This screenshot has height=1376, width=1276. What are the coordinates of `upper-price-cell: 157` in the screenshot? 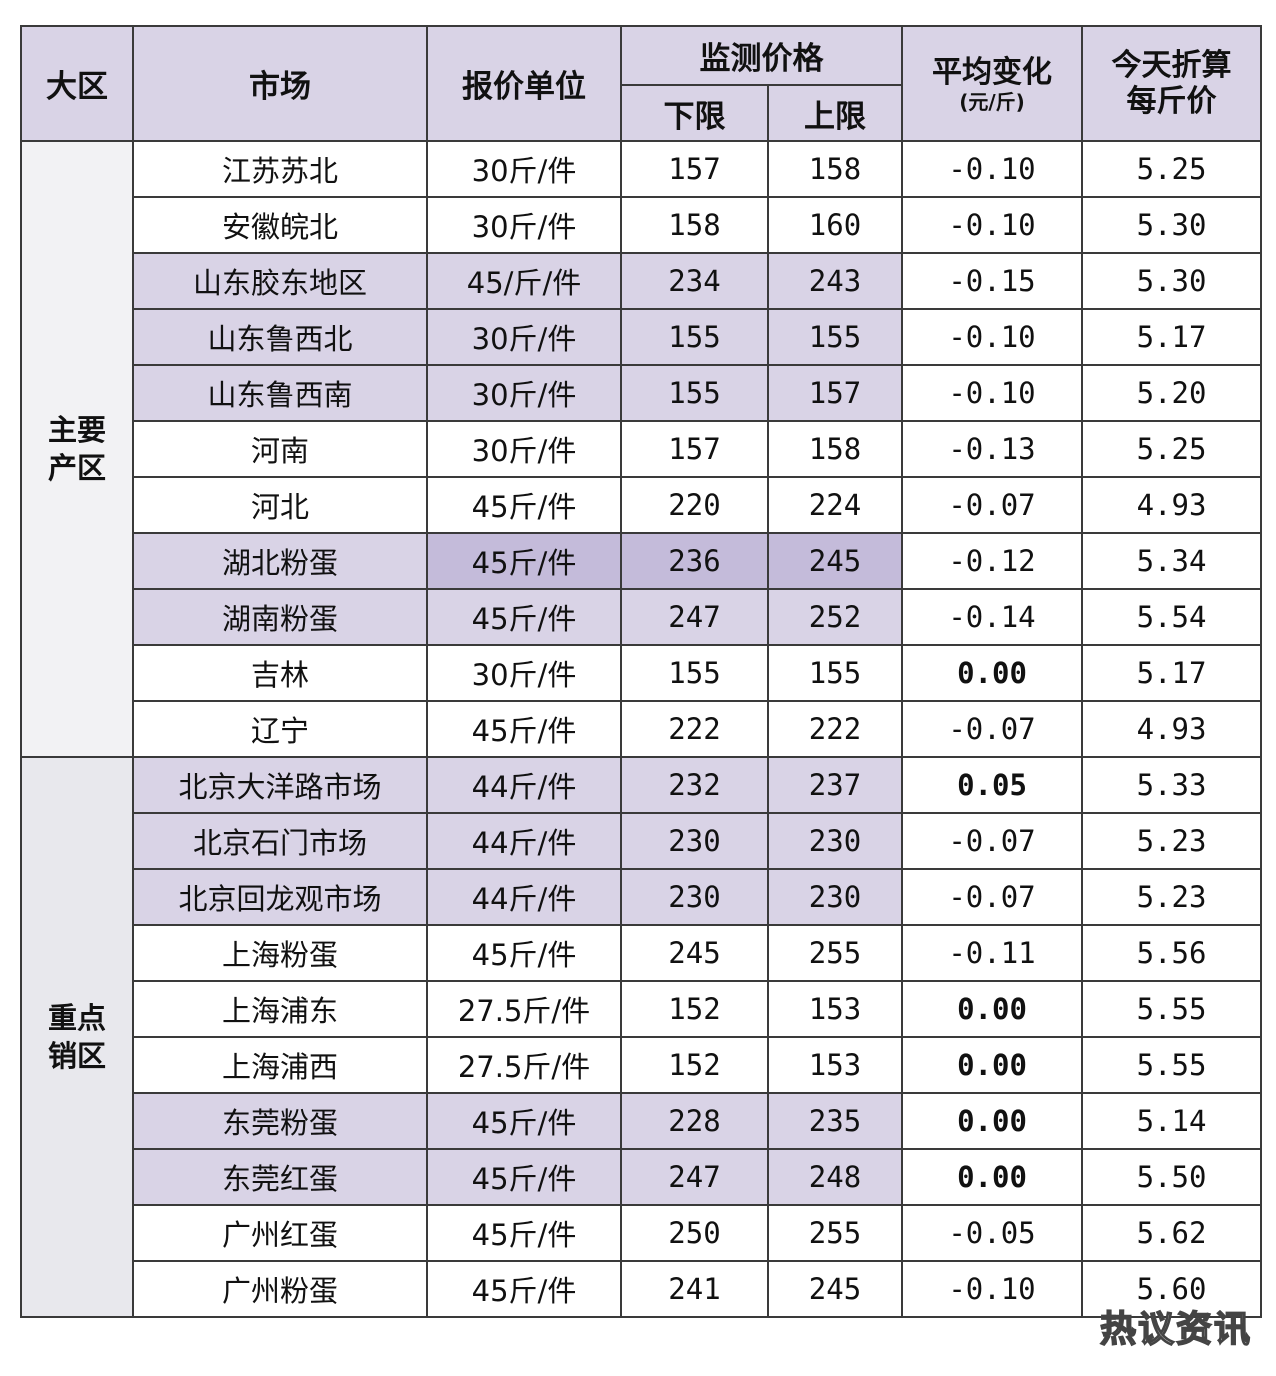 It's located at (835, 393).